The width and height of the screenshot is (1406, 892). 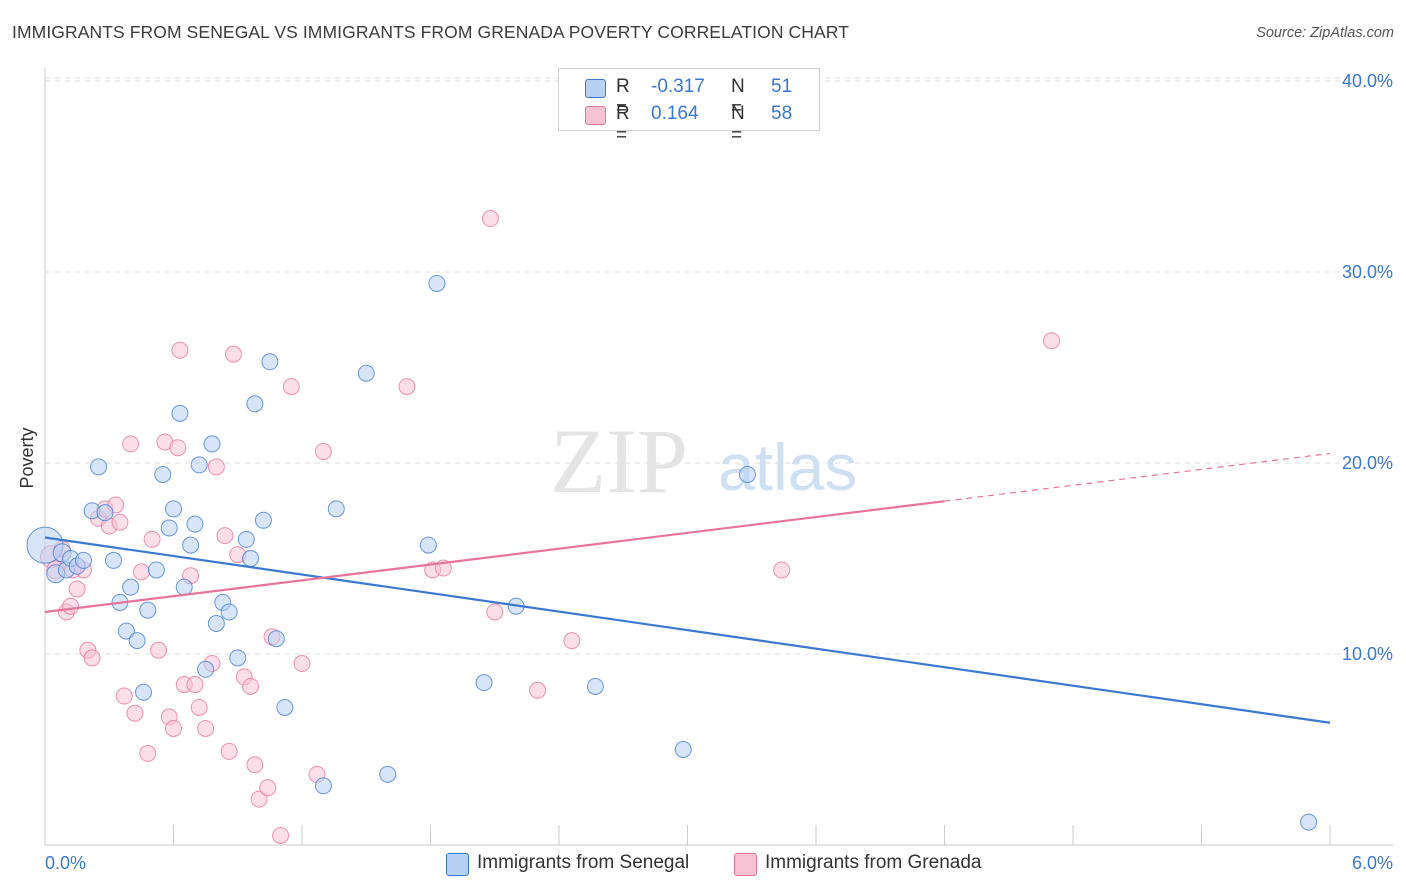 What do you see at coordinates (782, 86) in the screenshot?
I see `n-value: 51` at bounding box center [782, 86].